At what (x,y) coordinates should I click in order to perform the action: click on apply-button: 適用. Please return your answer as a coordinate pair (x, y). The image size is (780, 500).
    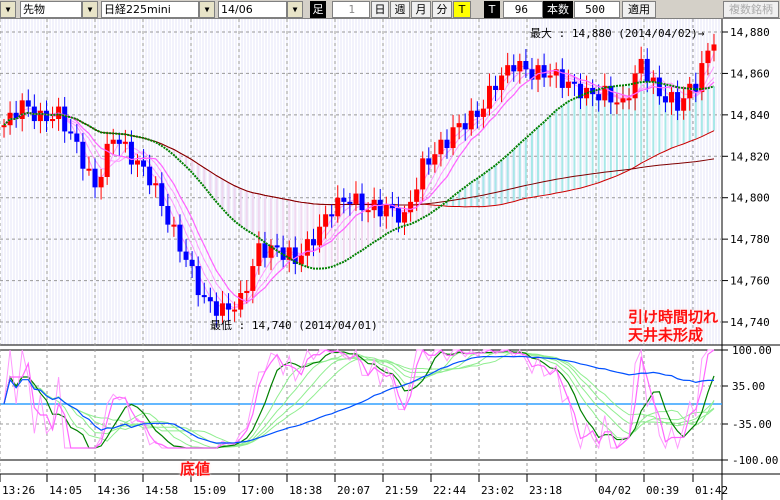
    Looking at the image, I should click on (639, 9).